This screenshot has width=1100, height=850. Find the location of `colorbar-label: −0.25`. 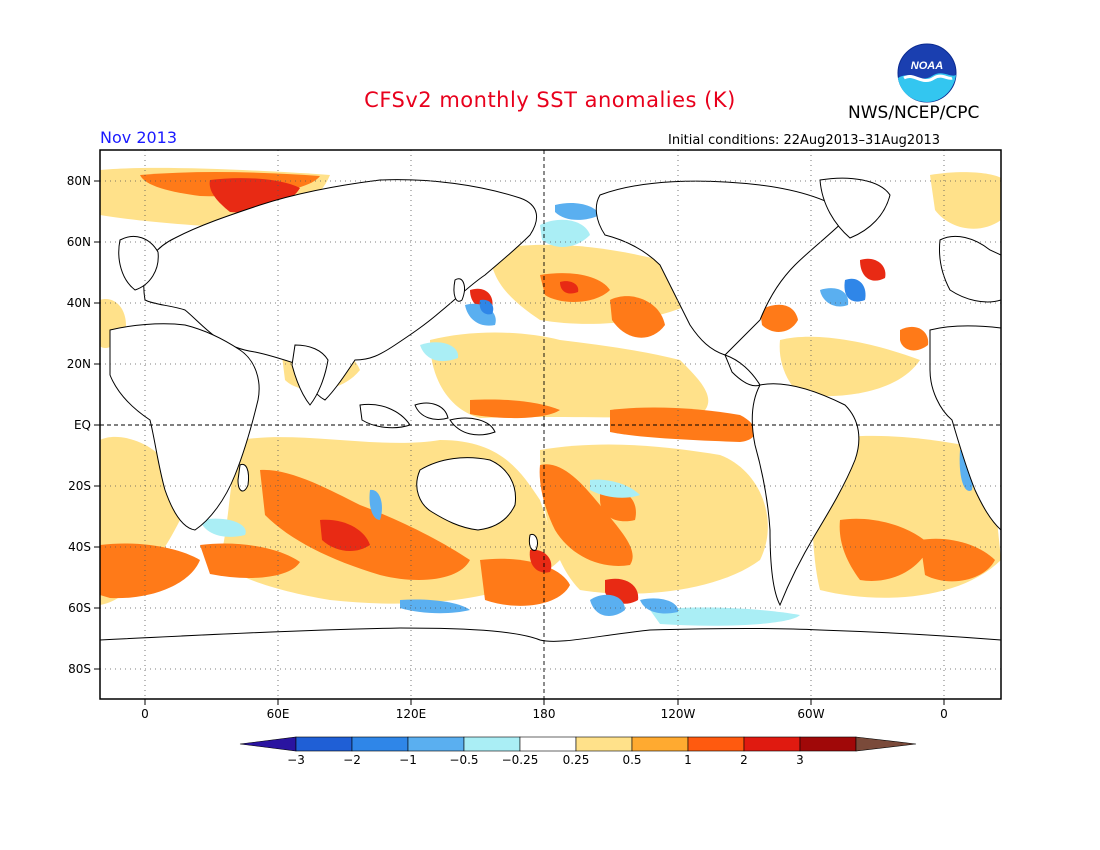

colorbar-label: −0.25 is located at coordinates (520, 760).